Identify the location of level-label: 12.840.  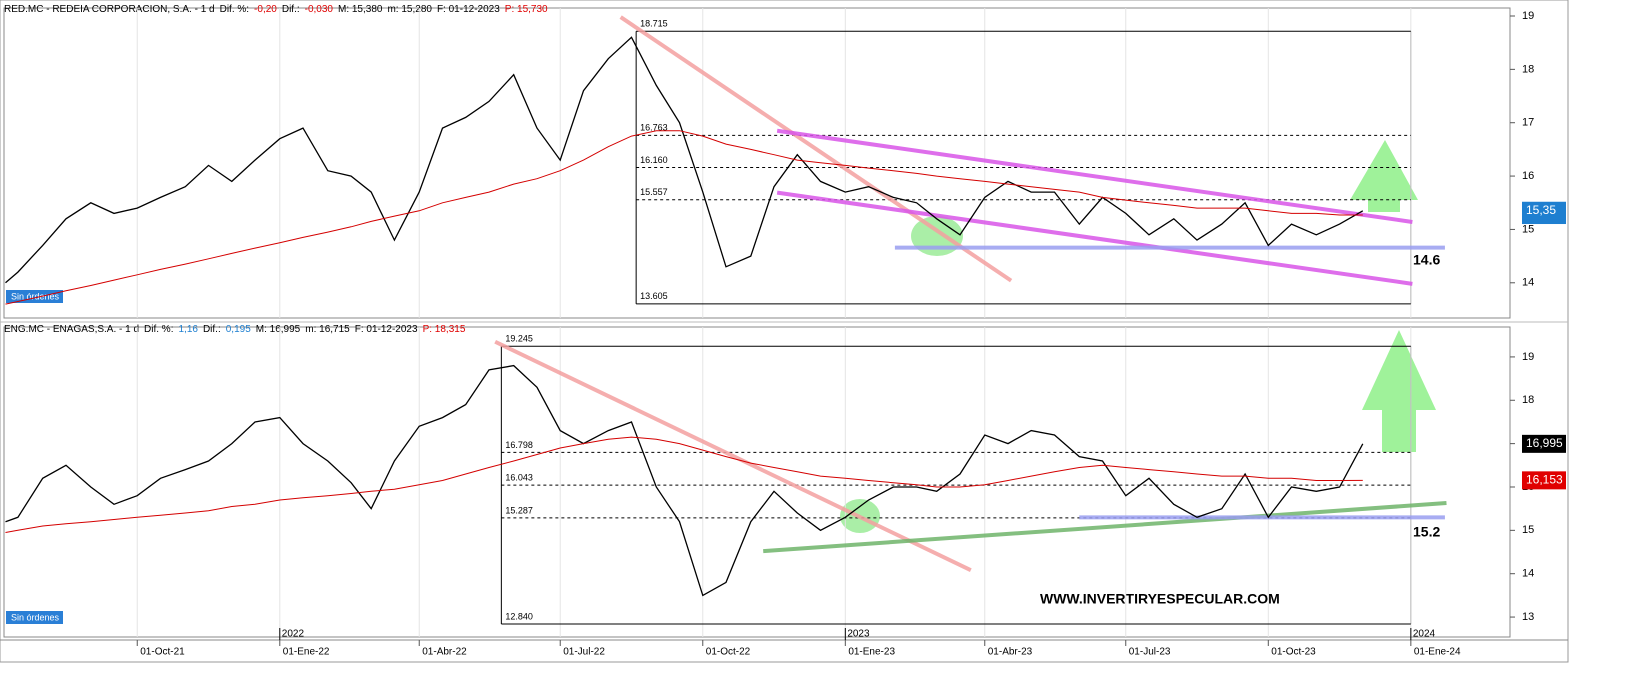
(519, 616).